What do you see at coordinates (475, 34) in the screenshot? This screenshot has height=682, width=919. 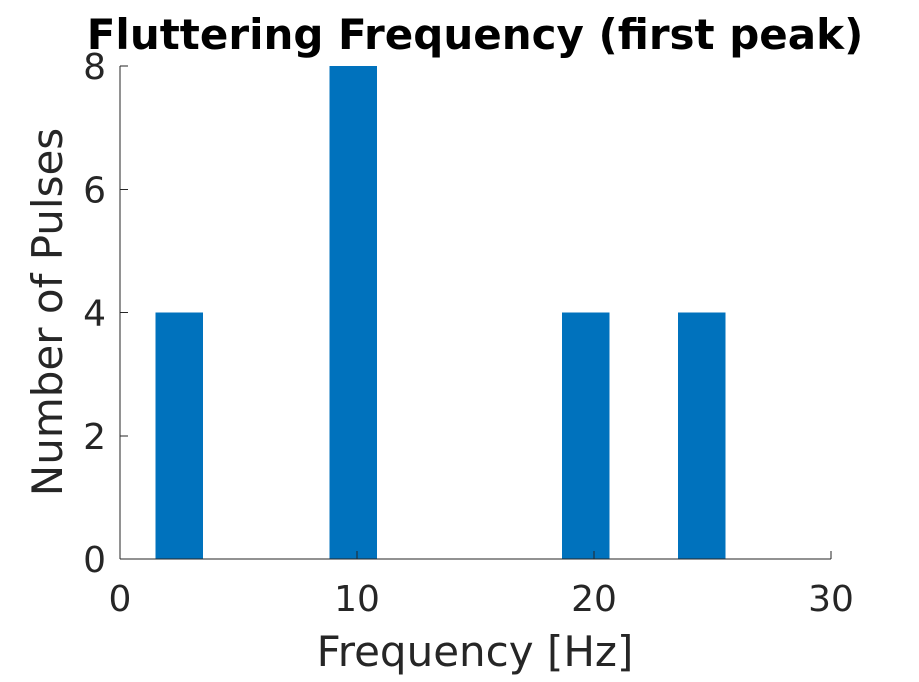 I see `chart-title: Fluttering Frequency (first peak)` at bounding box center [475, 34].